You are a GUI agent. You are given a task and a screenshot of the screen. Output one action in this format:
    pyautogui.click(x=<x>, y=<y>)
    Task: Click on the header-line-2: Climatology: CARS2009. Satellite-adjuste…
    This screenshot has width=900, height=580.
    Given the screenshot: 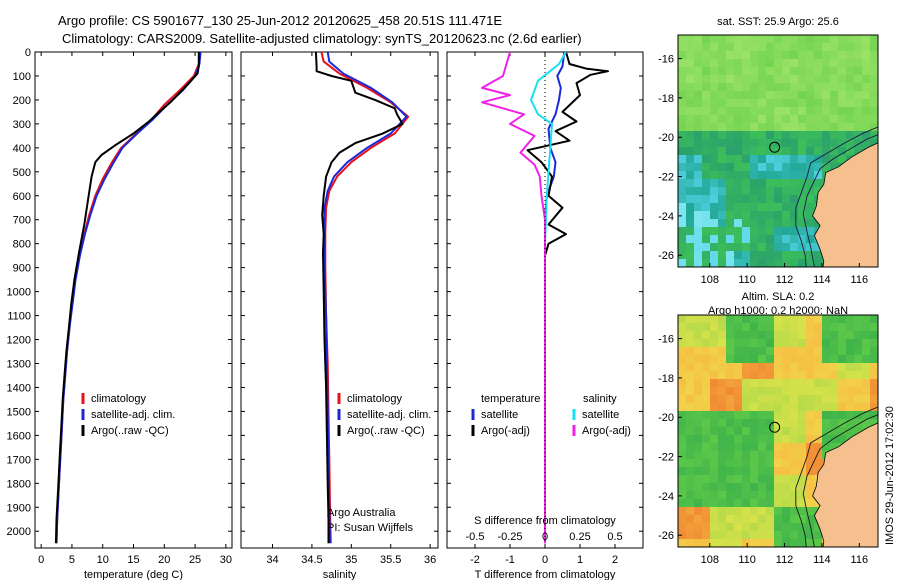 What is the action you would take?
    pyautogui.click(x=322, y=38)
    